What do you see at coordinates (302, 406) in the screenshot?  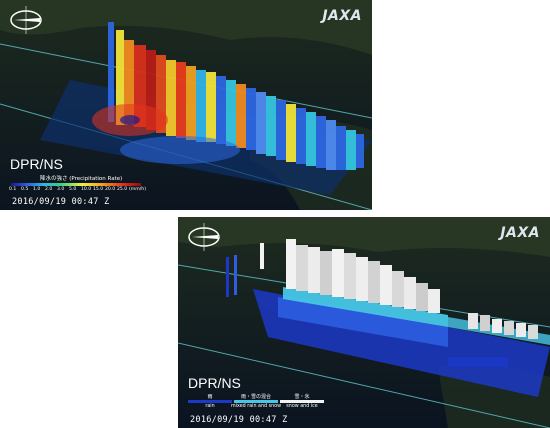 I see `legend-label-en: snow and ice` at bounding box center [302, 406].